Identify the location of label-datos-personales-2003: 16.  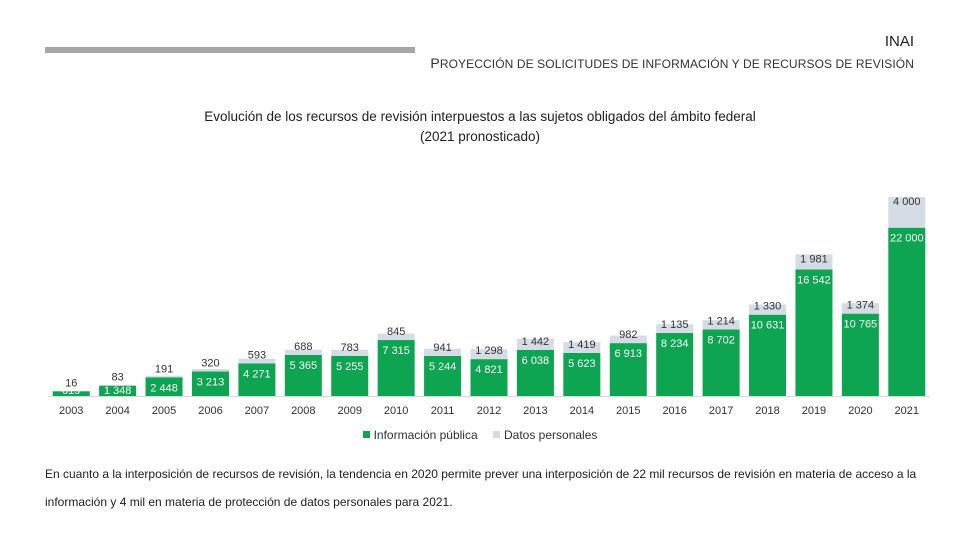
(71, 383).